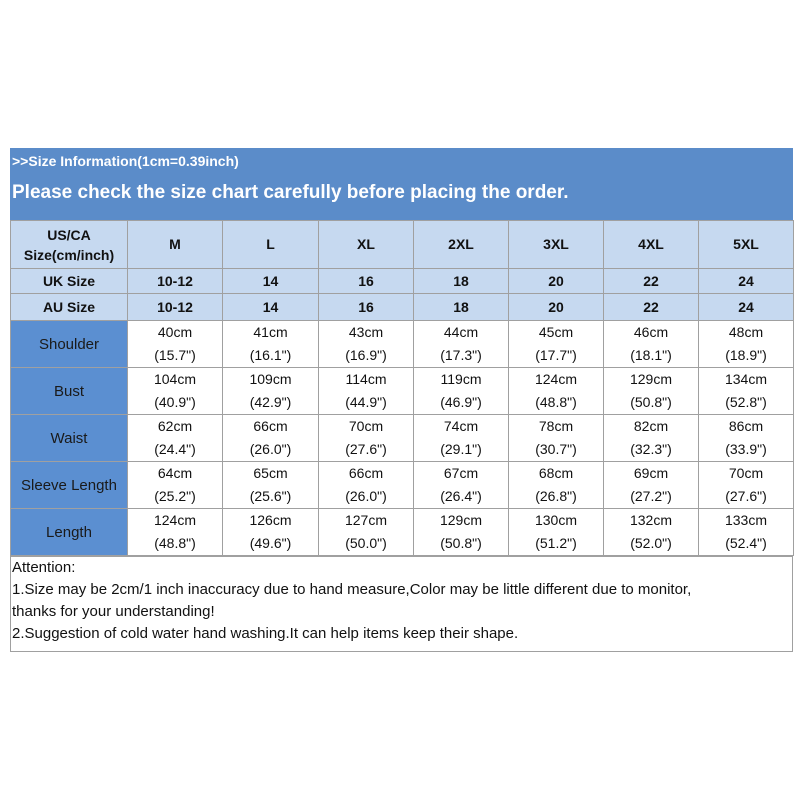 This screenshot has width=800, height=800. What do you see at coordinates (366, 438) in the screenshot?
I see `measure-cell: 70cm (27.6")` at bounding box center [366, 438].